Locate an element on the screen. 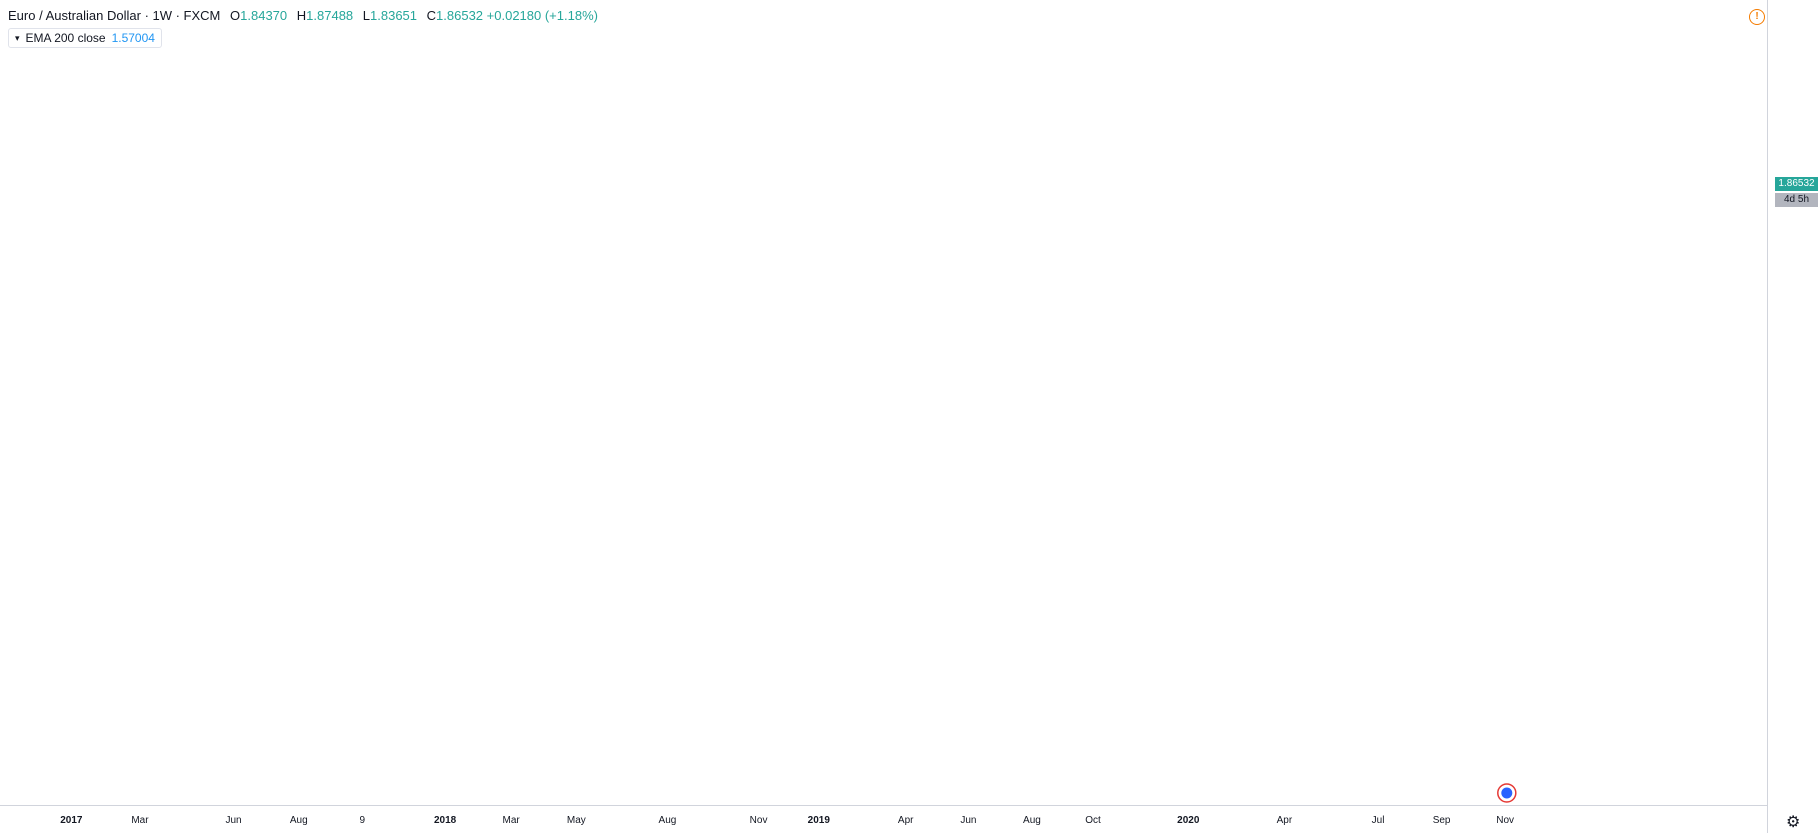  chevron-down-icon: ▾ is located at coordinates (17, 37).